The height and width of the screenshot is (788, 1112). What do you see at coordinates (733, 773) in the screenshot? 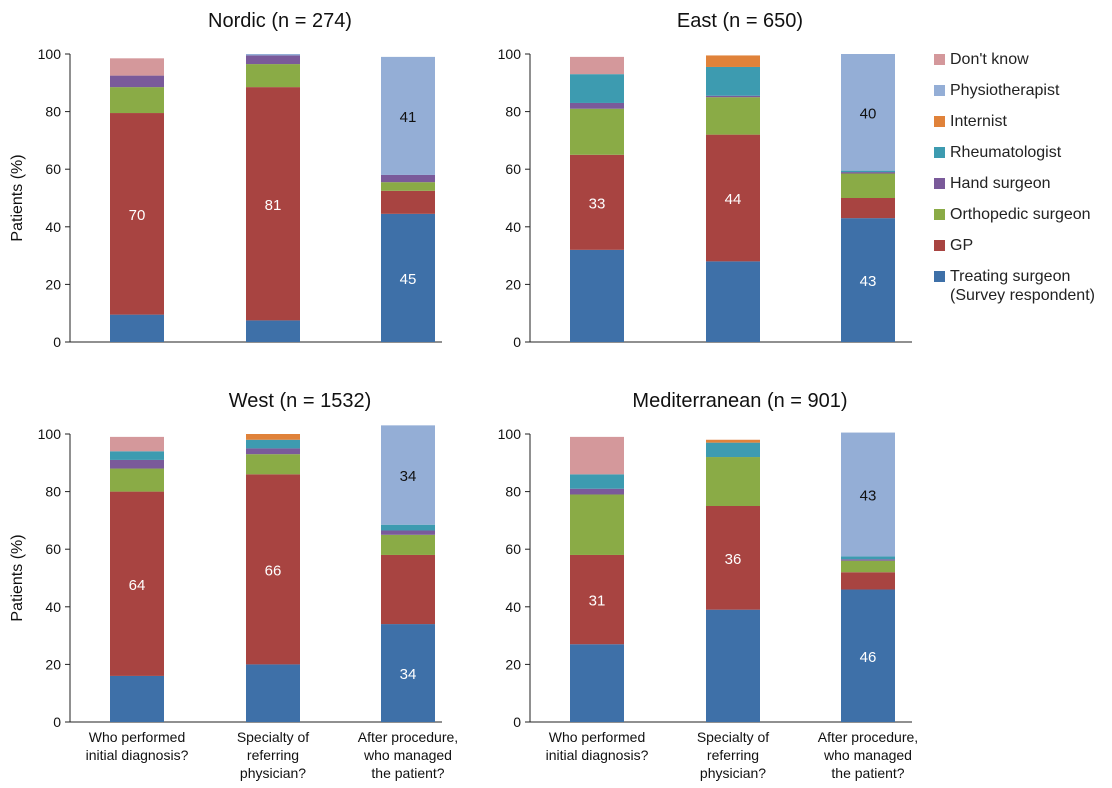
I see `x-tick-label-3-1-2: physician?` at bounding box center [733, 773].